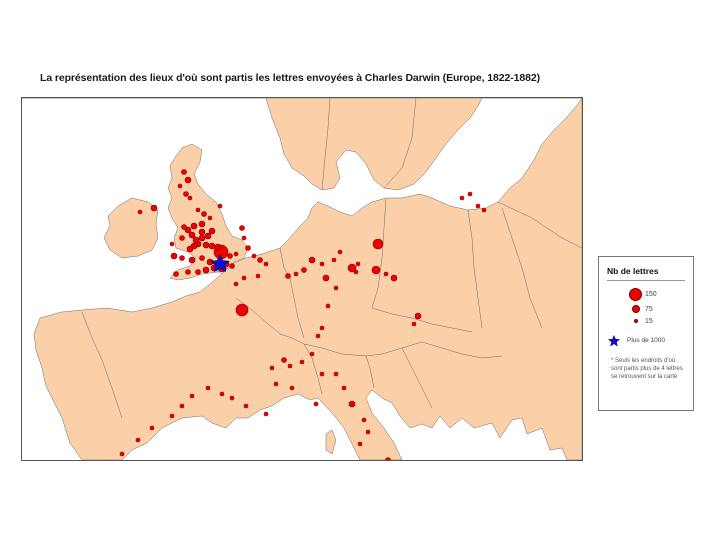  What do you see at coordinates (646, 342) in the screenshot?
I see `legend-star-row: Plus de 1000` at bounding box center [646, 342].